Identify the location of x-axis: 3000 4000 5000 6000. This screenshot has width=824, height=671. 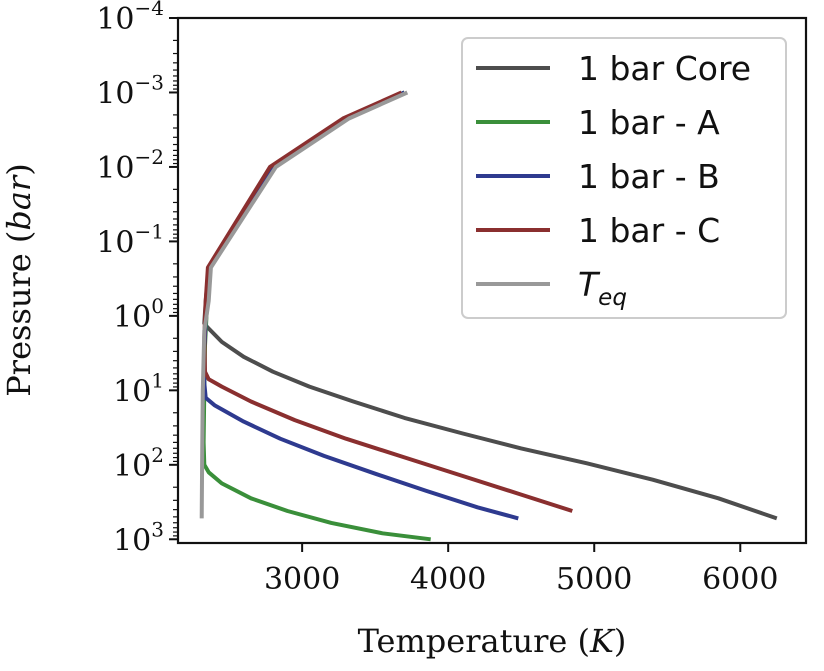
(521, 570).